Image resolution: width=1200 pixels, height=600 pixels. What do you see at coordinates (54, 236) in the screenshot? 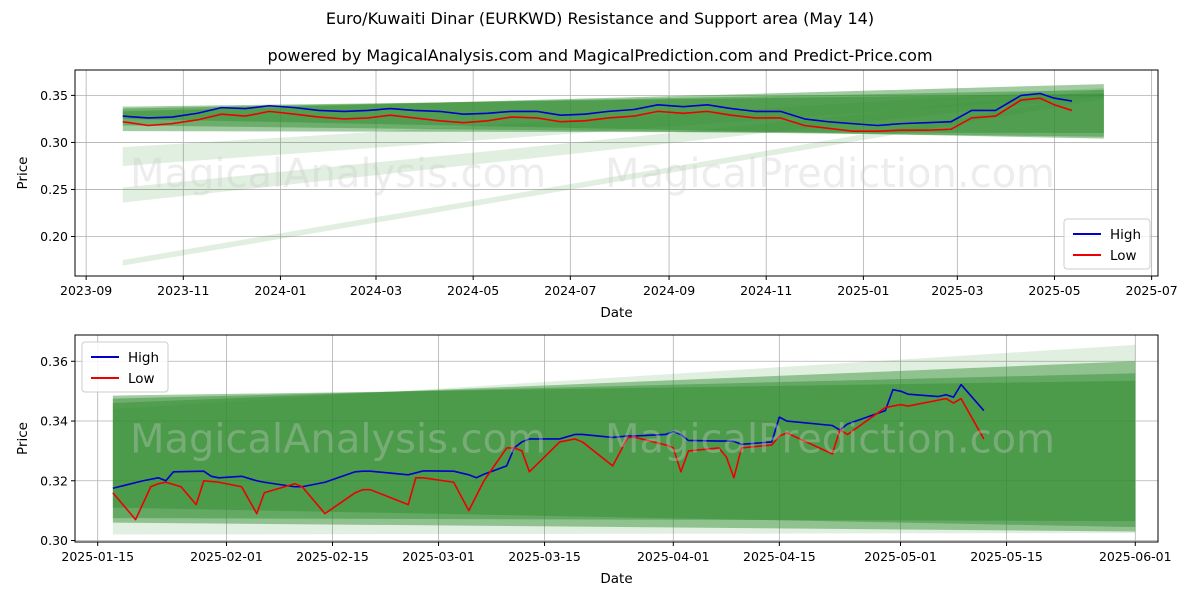
I see `y-tick-label: 0.20` at bounding box center [54, 236].